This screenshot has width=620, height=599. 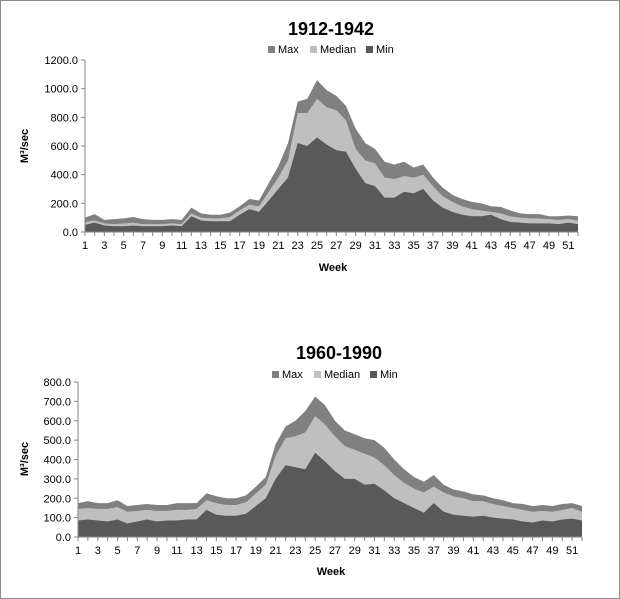 What do you see at coordinates (57, 441) in the screenshot?
I see `y-tick-label: 500.0` at bounding box center [57, 441].